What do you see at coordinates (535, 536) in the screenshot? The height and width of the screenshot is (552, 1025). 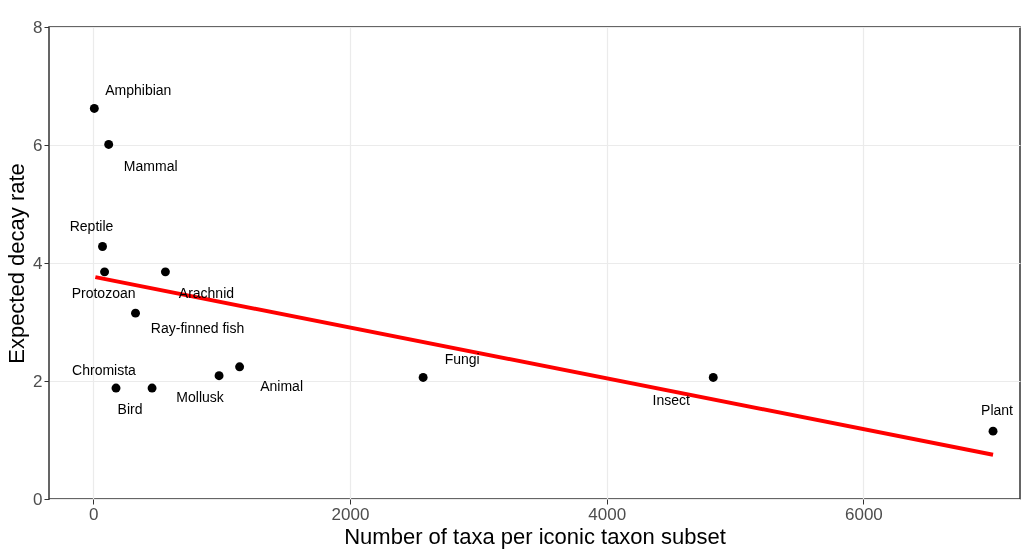 I see `x-axis-title: Number of taxa per iconic taxon subset` at bounding box center [535, 536].